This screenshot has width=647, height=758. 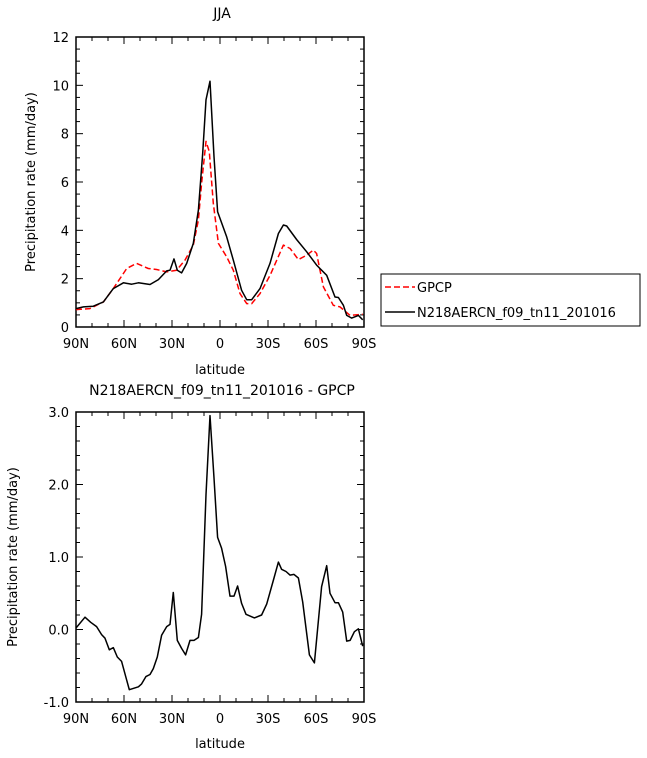 What do you see at coordinates (220, 744) in the screenshot?
I see `bottom-chart-xlabel: latitude` at bounding box center [220, 744].